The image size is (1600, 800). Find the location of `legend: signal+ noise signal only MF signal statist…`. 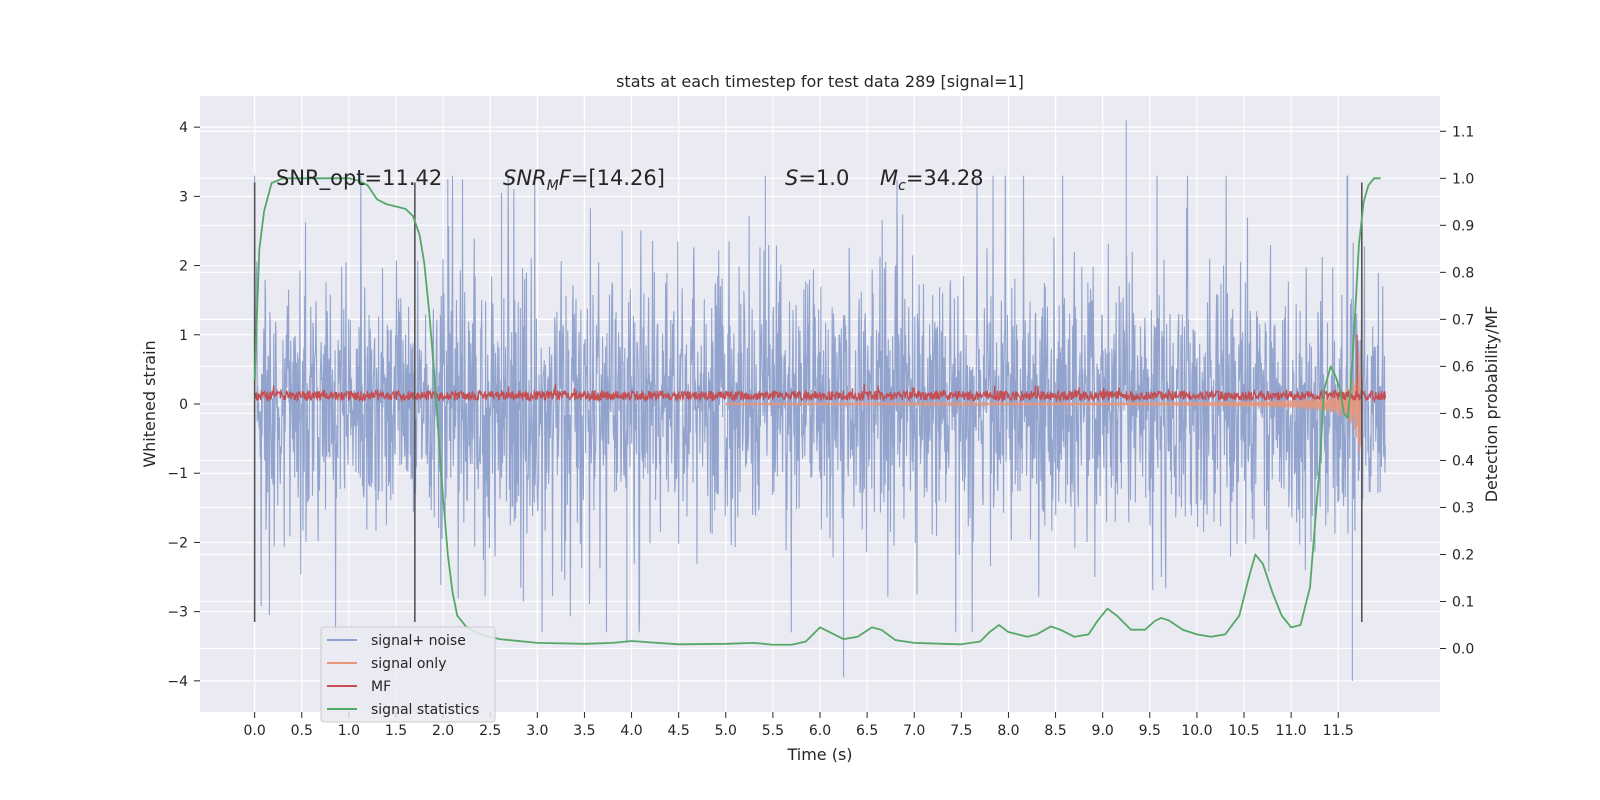

legend: signal+ noise signal only MF signal statist… is located at coordinates (408, 674).